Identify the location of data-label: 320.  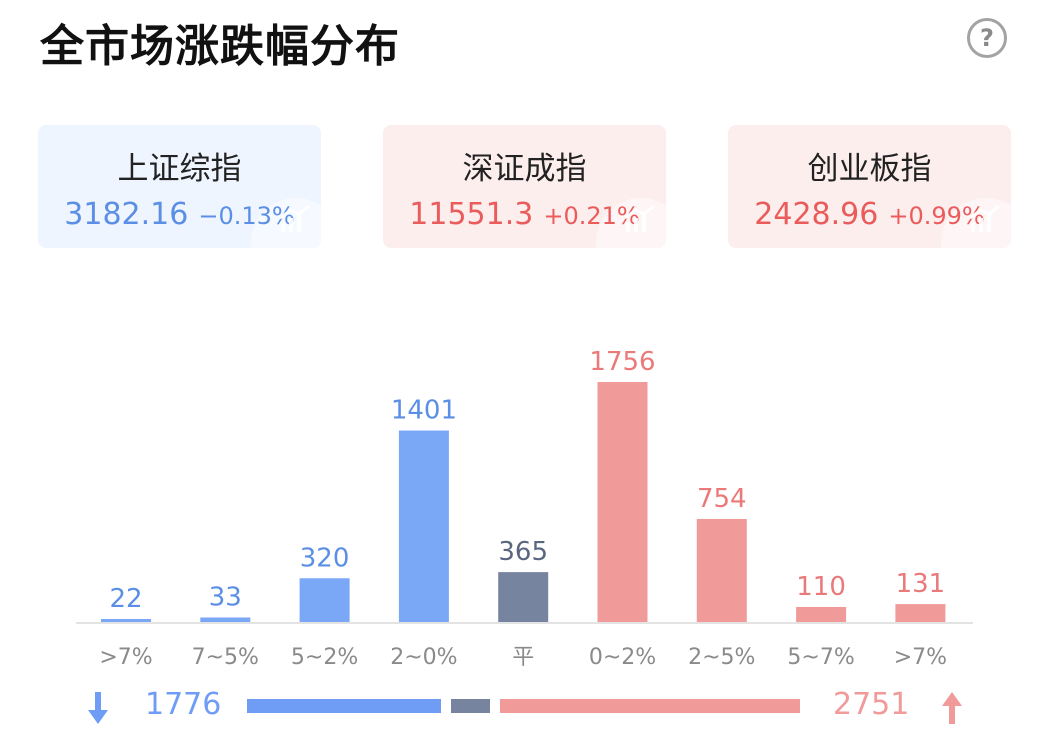
(325, 558).